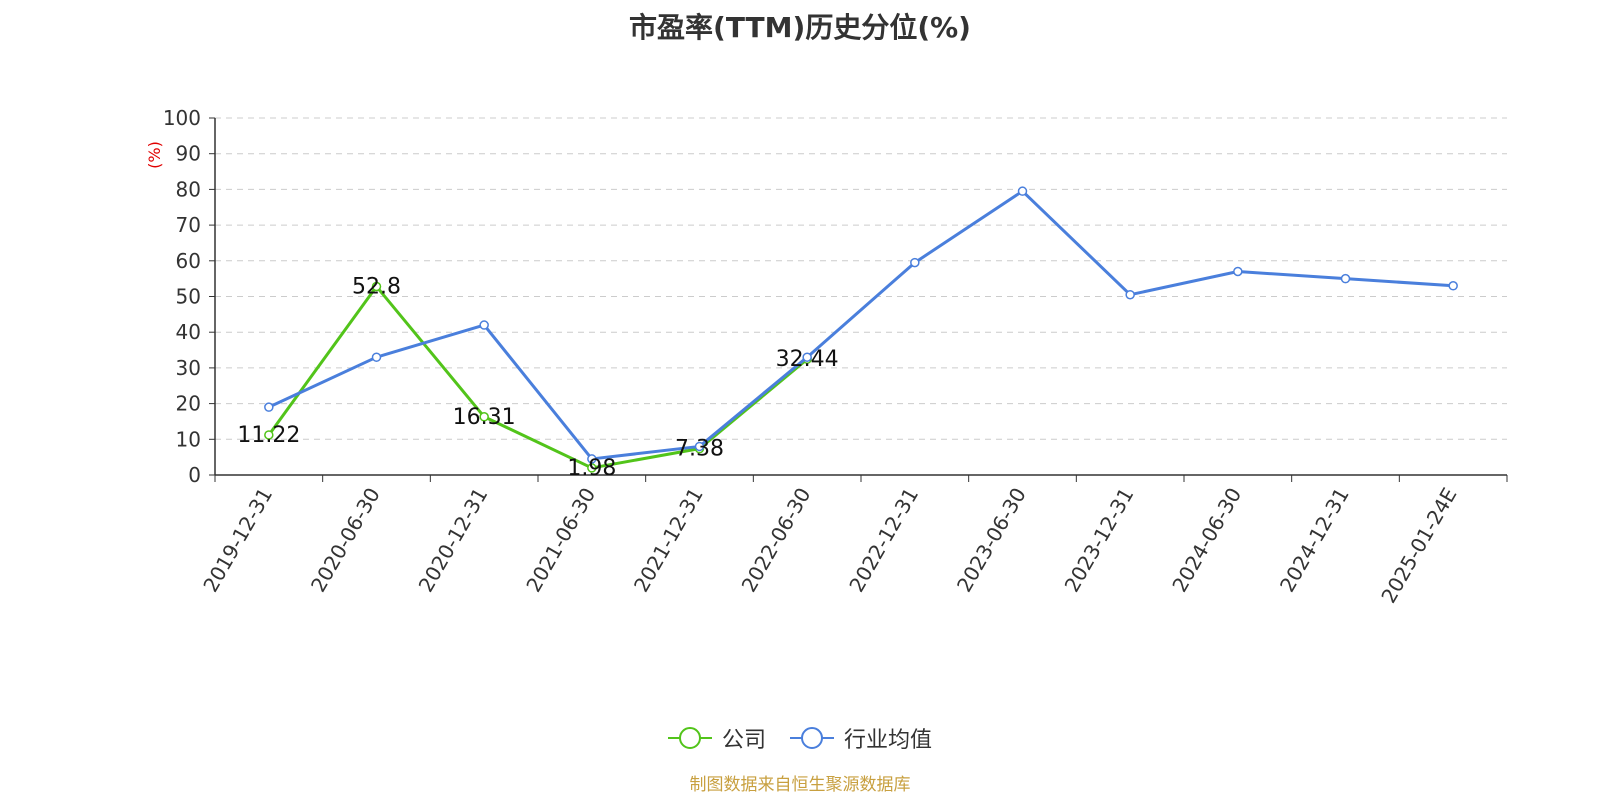 Image resolution: width=1600 pixels, height=800 pixels. Describe the element at coordinates (812, 738) in the screenshot. I see `legend-swatch-industry-average` at that location.